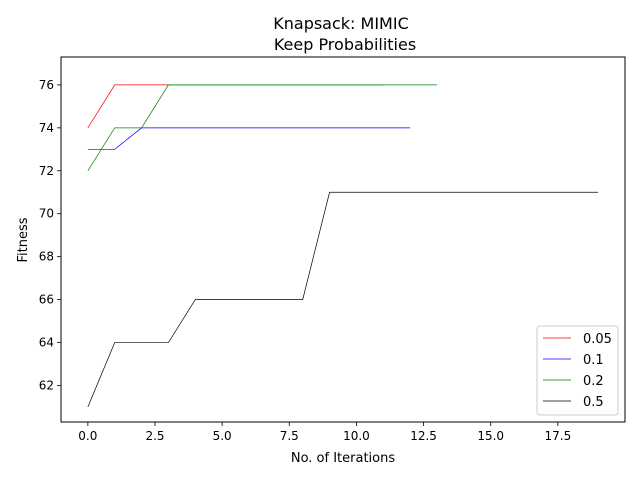  I want to click on chart-subtitle: Keep Probabilities, so click(345, 44).